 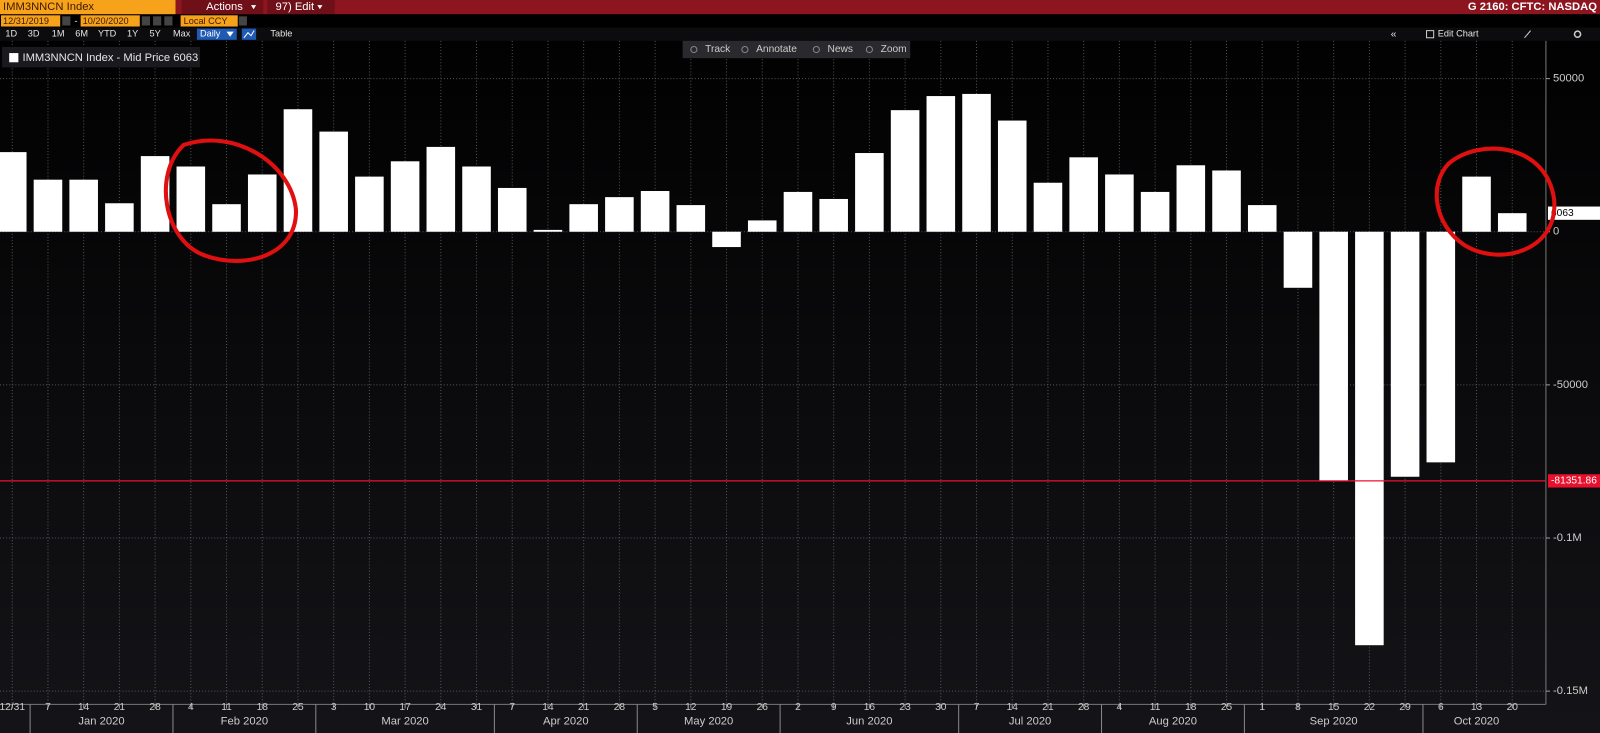 What do you see at coordinates (405, 707) in the screenshot?
I see `x-tick-label: 17` at bounding box center [405, 707].